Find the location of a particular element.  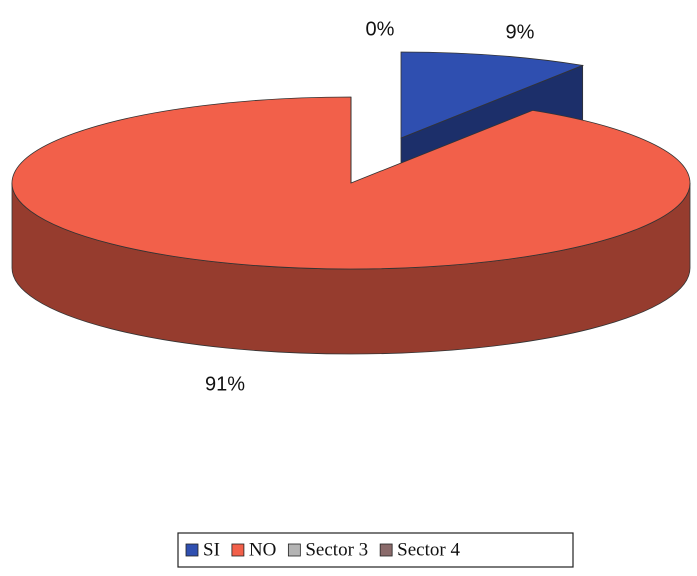

legend-label: SI is located at coordinates (211, 549).